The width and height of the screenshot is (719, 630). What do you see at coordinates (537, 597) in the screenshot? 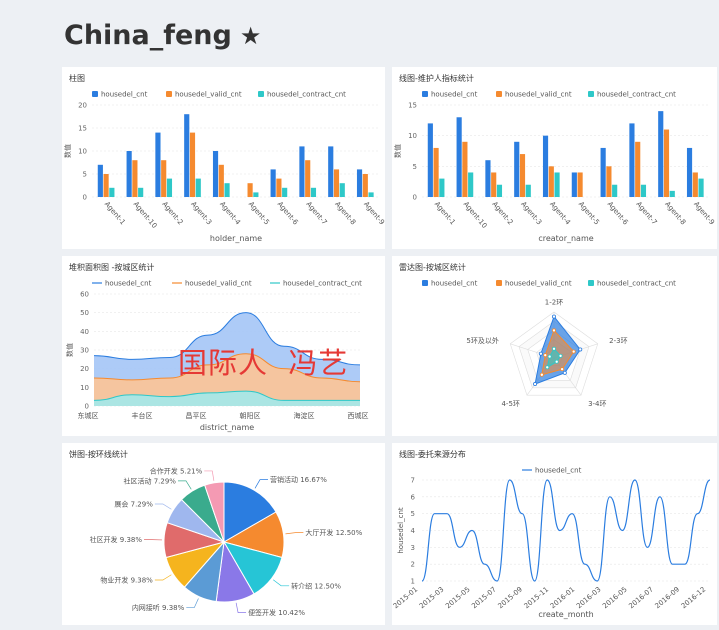
I see `x-tick-label: 2015-11` at bounding box center [537, 597].